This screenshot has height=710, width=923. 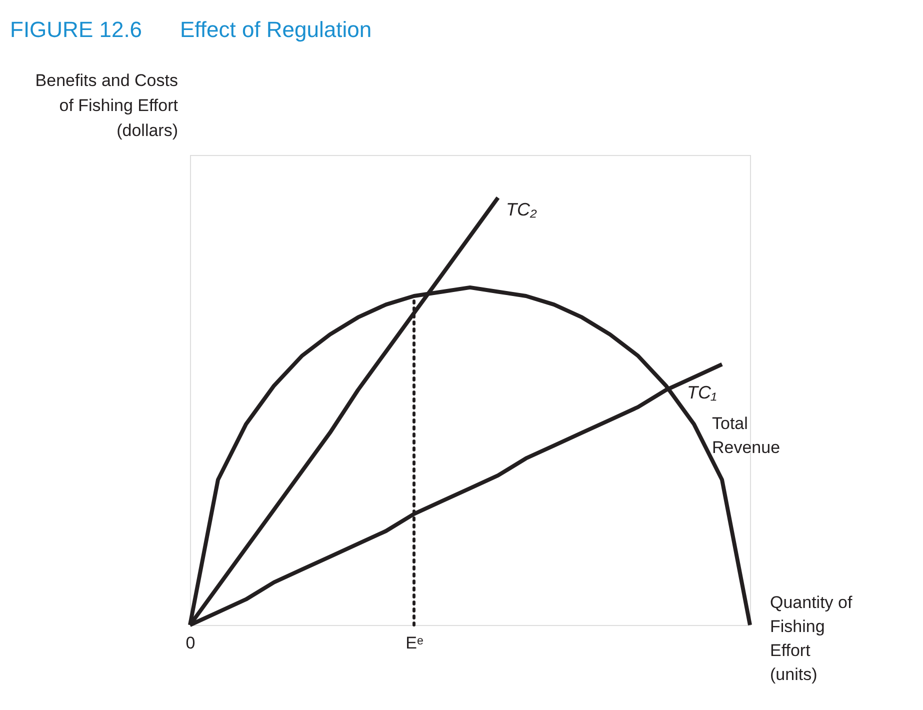 I want to click on series-label: TC₂, so click(x=521, y=210).